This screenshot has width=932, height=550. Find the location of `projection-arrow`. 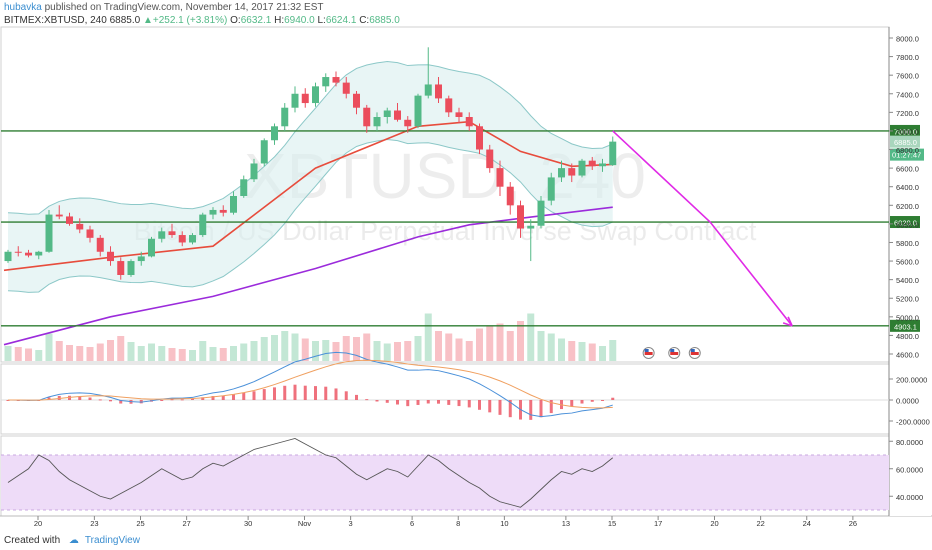

projection-arrow is located at coordinates (702, 228).